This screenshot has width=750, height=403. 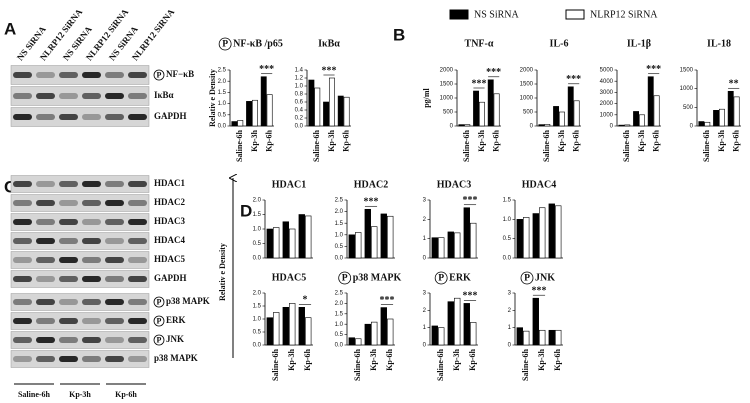 I want to click on y-tick-label: 0.0, so click(x=257, y=346).